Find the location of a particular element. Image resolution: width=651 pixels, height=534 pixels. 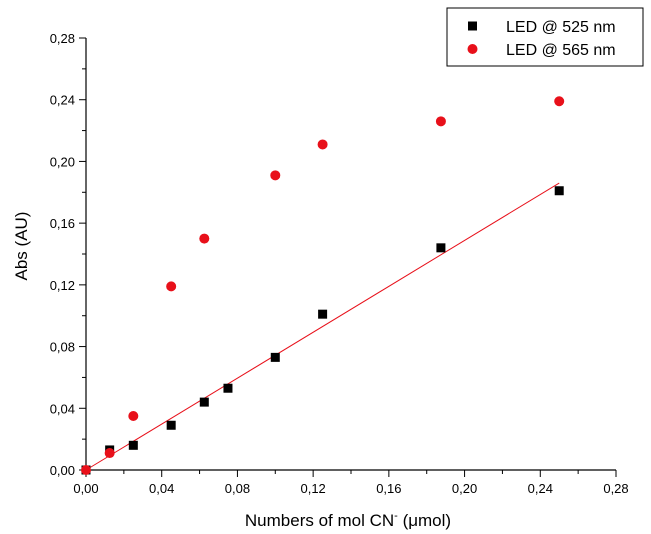

legend: LED @ 525 nm LED @ 565 nm is located at coordinates (545, 37).